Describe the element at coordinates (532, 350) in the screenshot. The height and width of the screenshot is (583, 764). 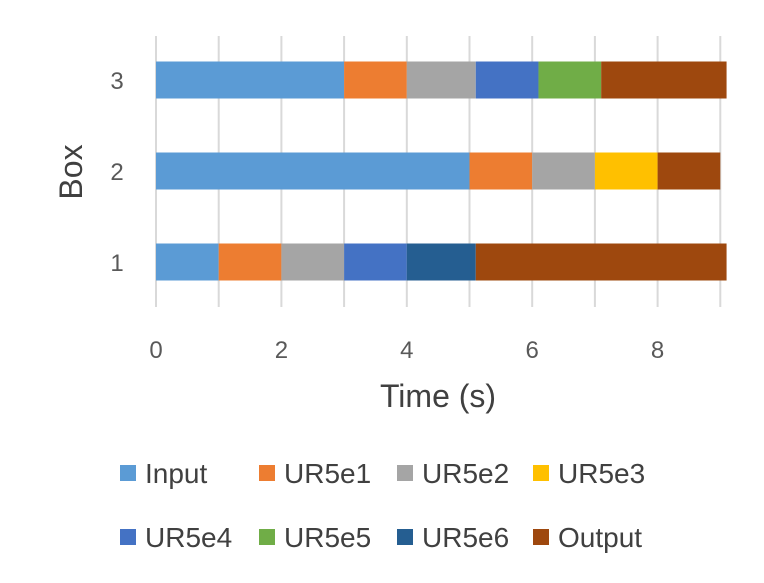
I see `x-tick-label: 6` at that location.